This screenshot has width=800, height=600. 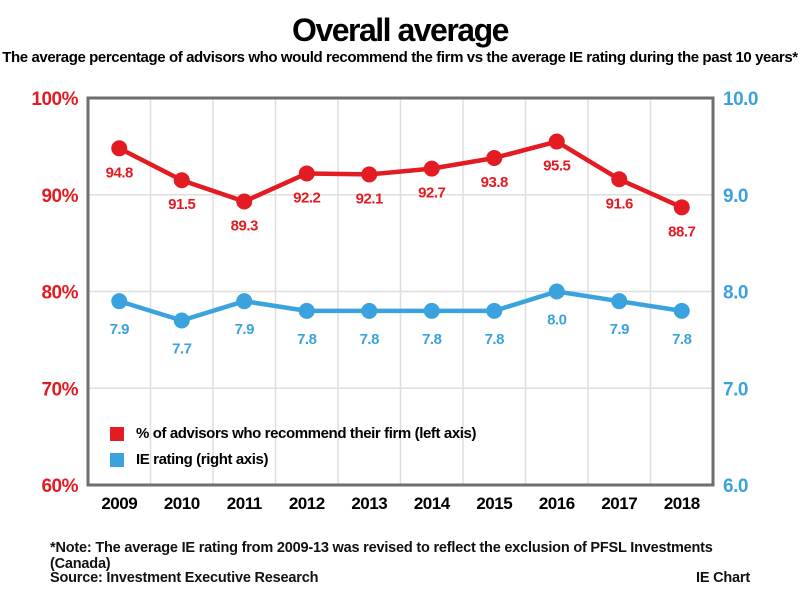 I want to click on red-series-data-label: 93.8, so click(x=494, y=182).